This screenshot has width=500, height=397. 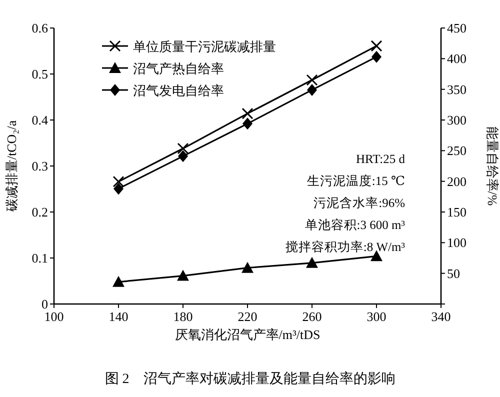 What do you see at coordinates (359, 202) in the screenshot?
I see `annotation: 污泥含水率:96%` at bounding box center [359, 202].